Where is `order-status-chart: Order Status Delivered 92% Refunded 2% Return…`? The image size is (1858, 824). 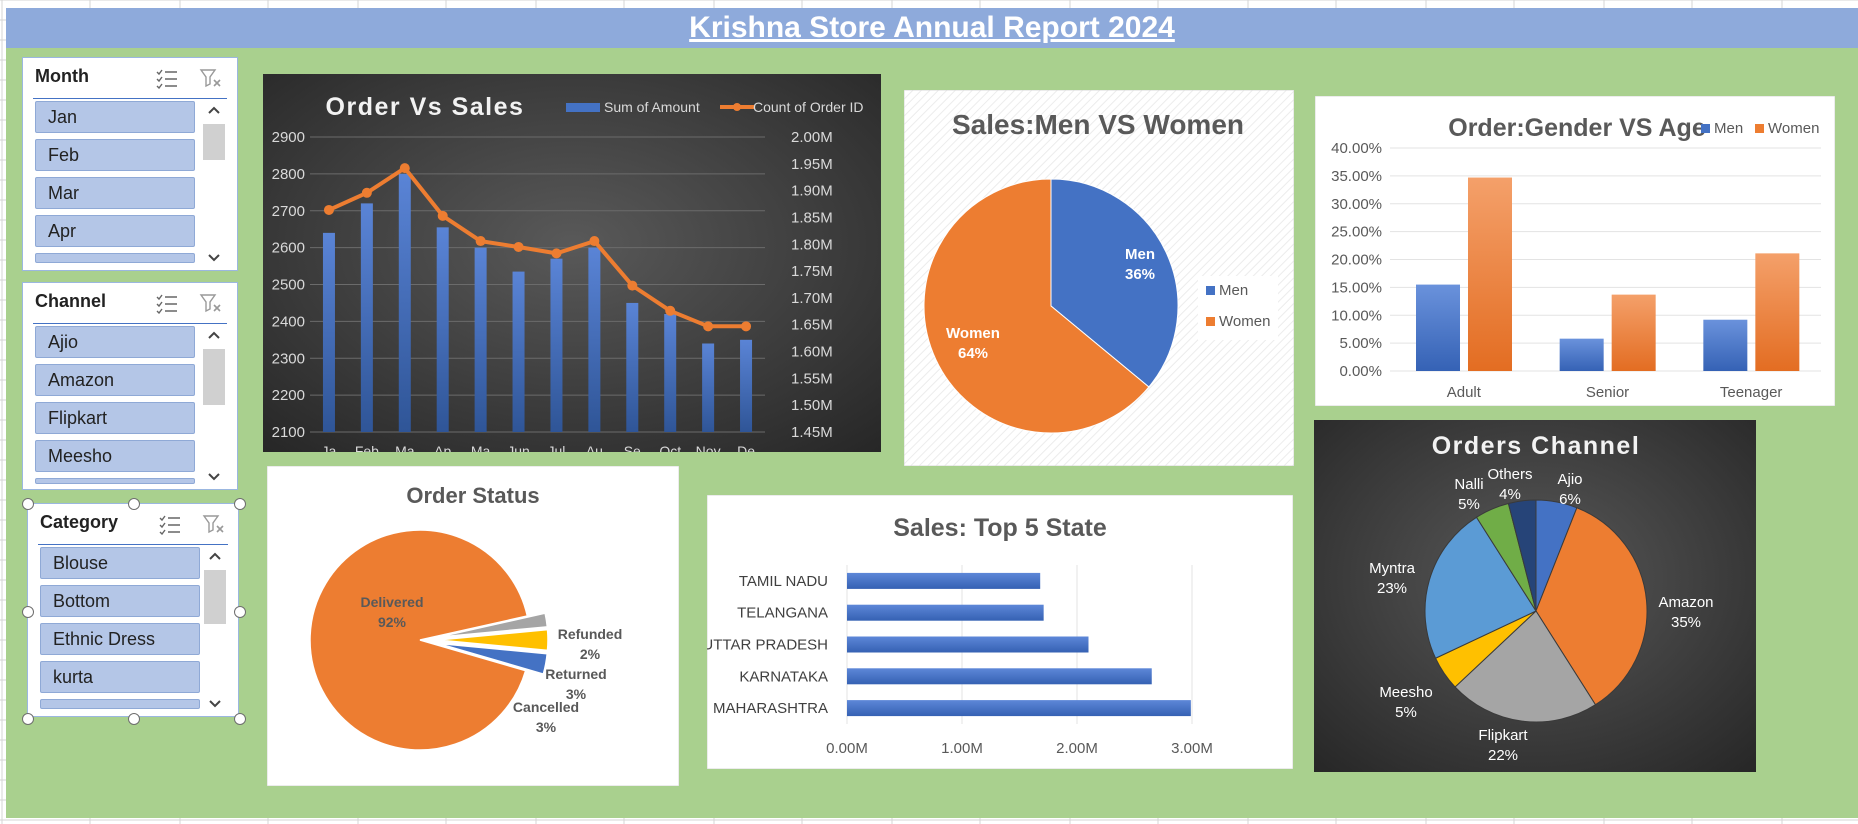 order-status-chart: Order Status Delivered 92% Refunded 2% Return… is located at coordinates (473, 626).